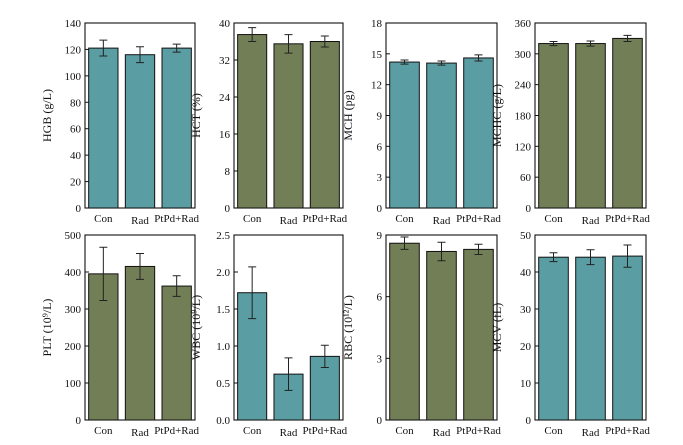 The image size is (683, 445). What do you see at coordinates (523, 86) in the screenshot?
I see `y-tick-label: 240` at bounding box center [523, 86].